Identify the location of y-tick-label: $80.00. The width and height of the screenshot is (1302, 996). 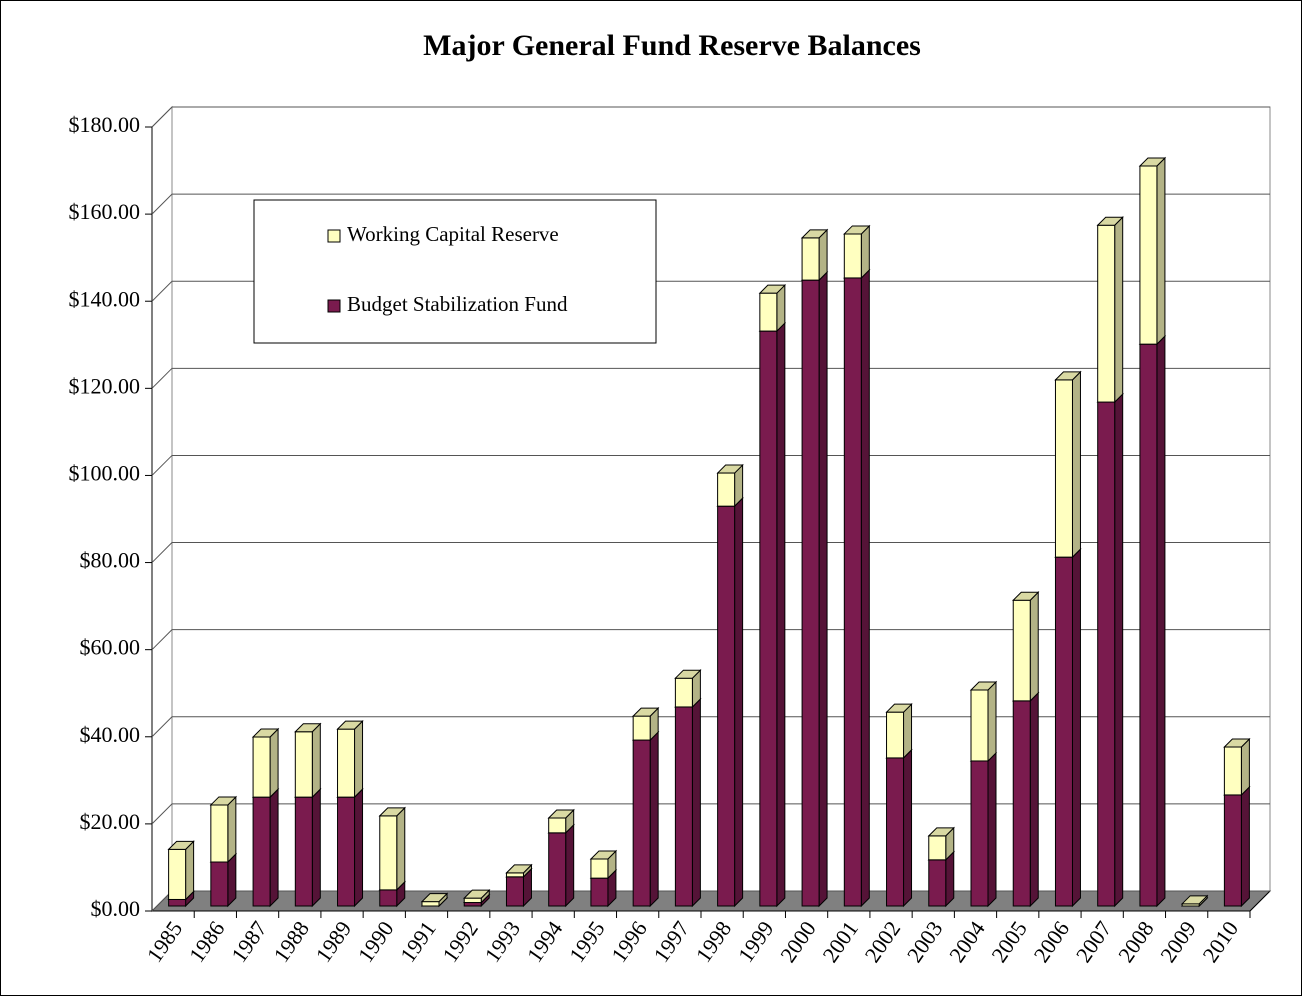
(110, 560).